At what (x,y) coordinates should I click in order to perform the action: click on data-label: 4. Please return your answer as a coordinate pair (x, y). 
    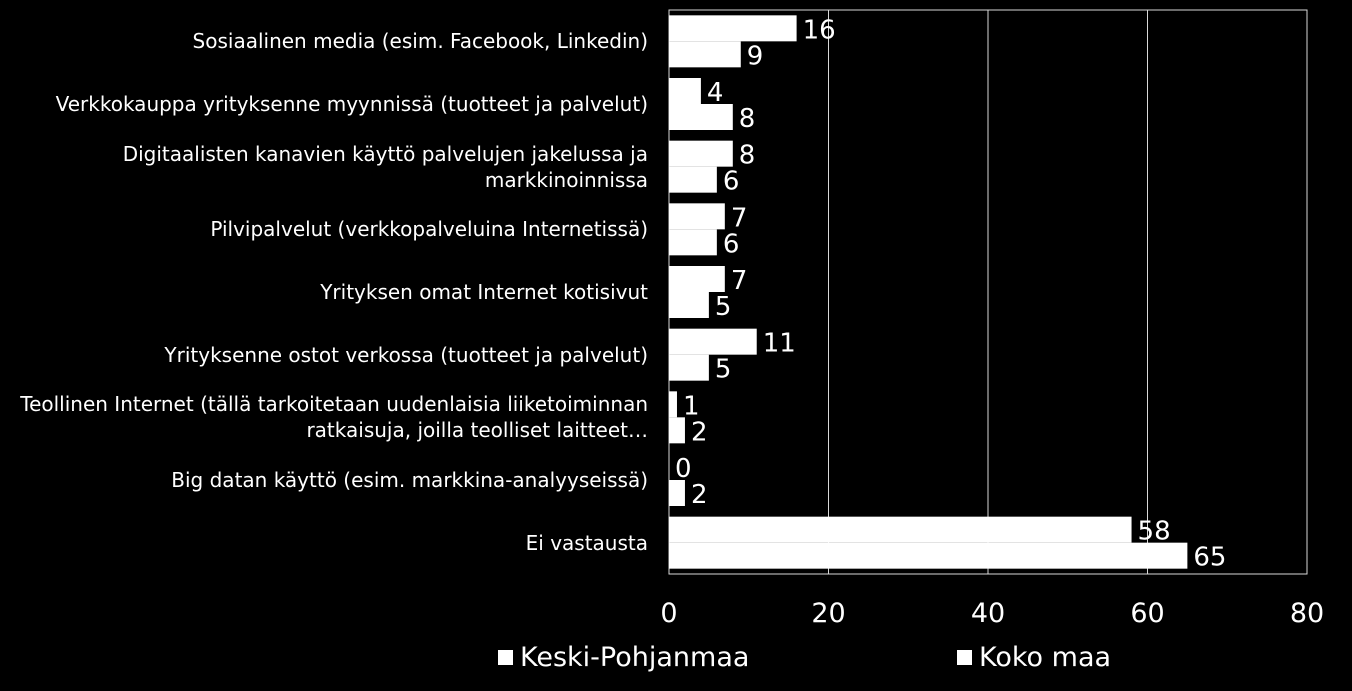
    Looking at the image, I should click on (715, 93).